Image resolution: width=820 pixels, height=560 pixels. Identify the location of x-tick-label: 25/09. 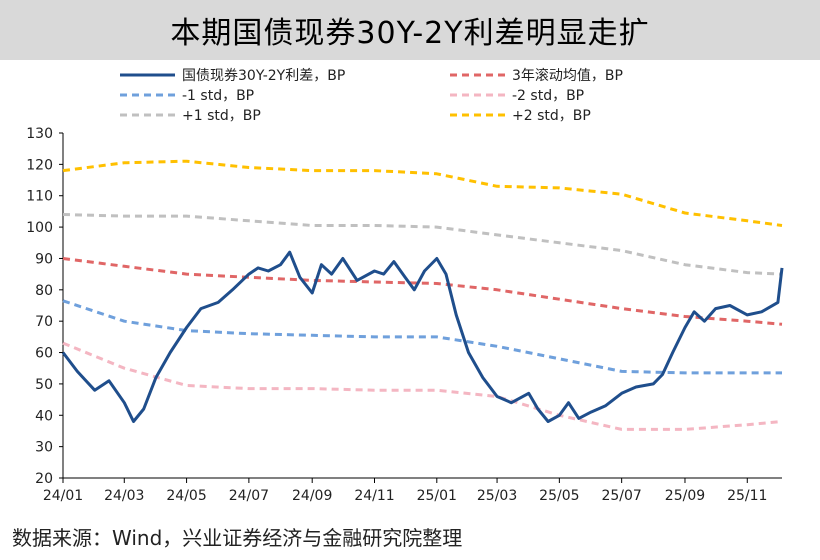
(685, 496).